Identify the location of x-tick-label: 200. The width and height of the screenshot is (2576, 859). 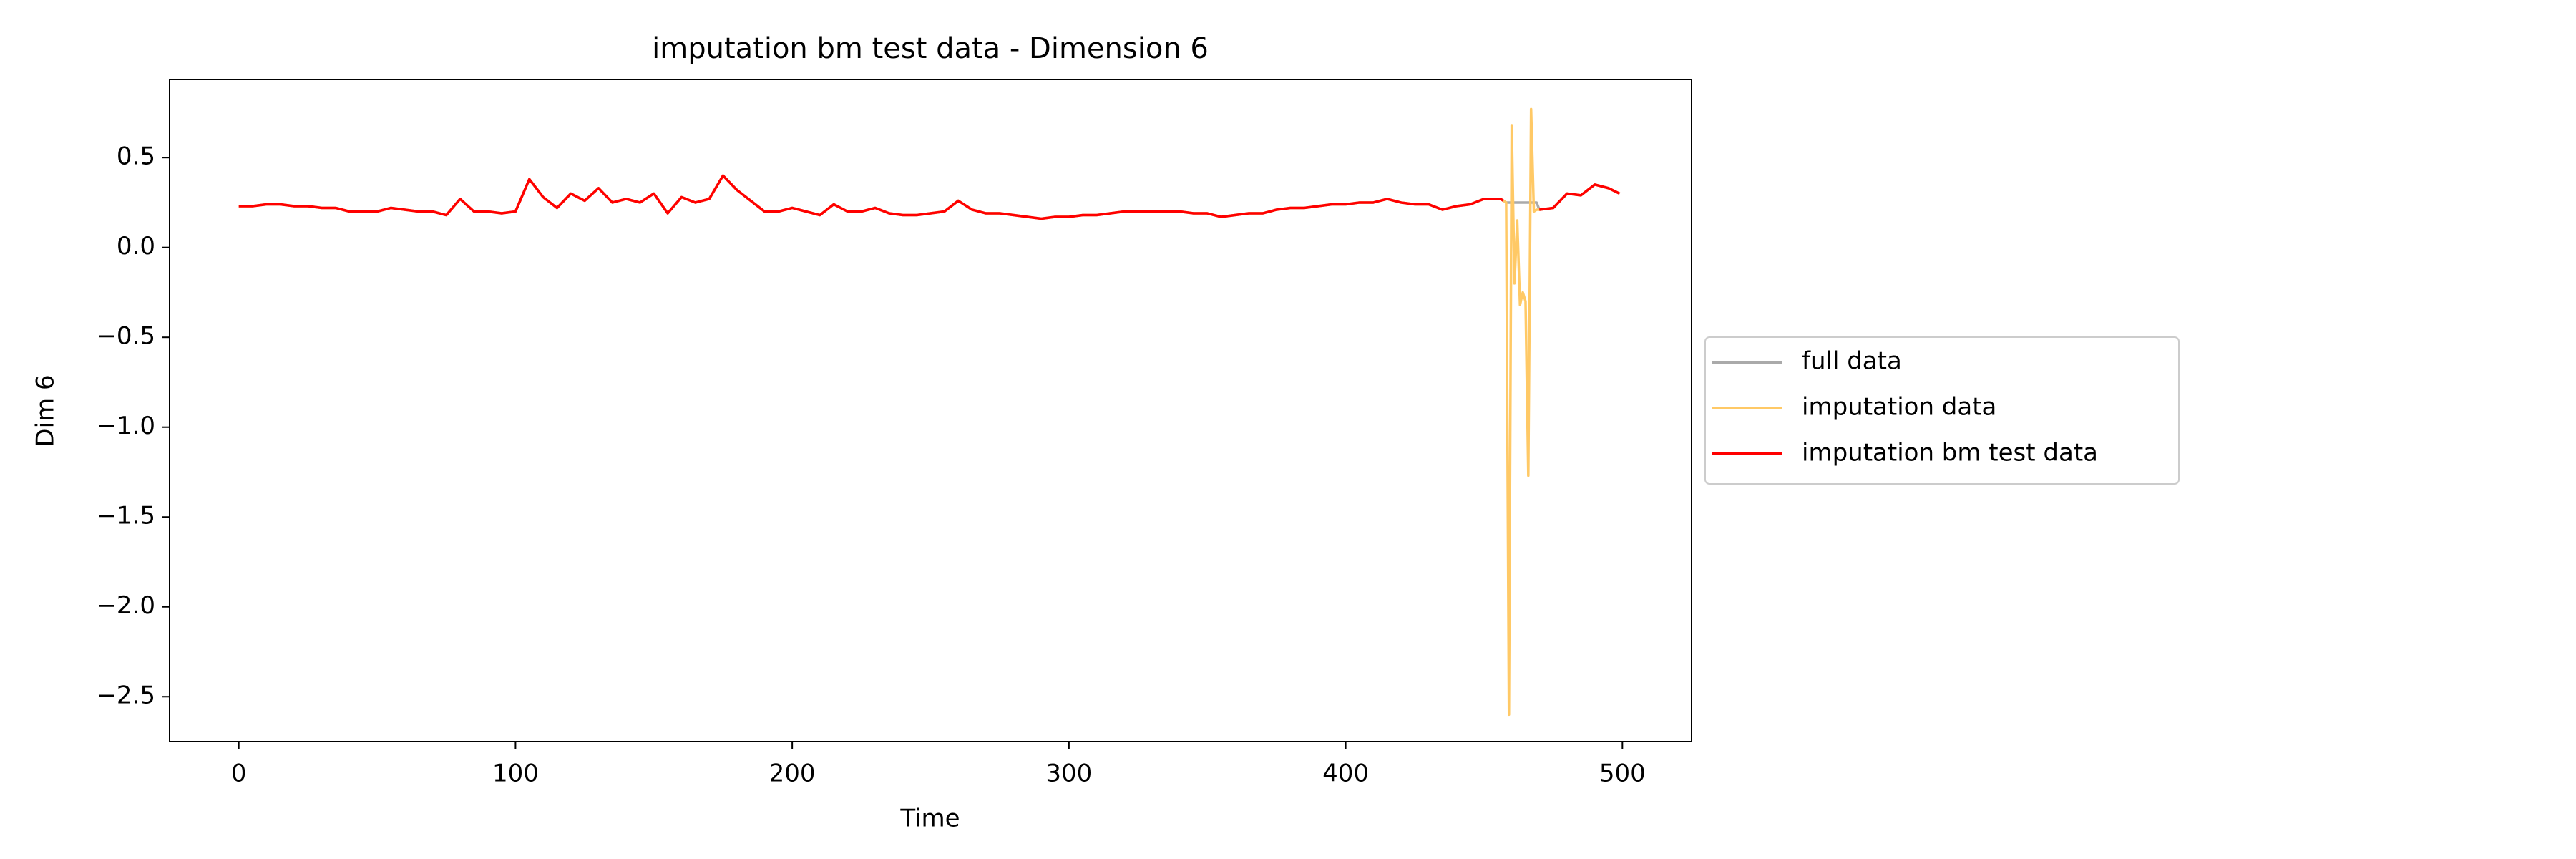
(792, 773).